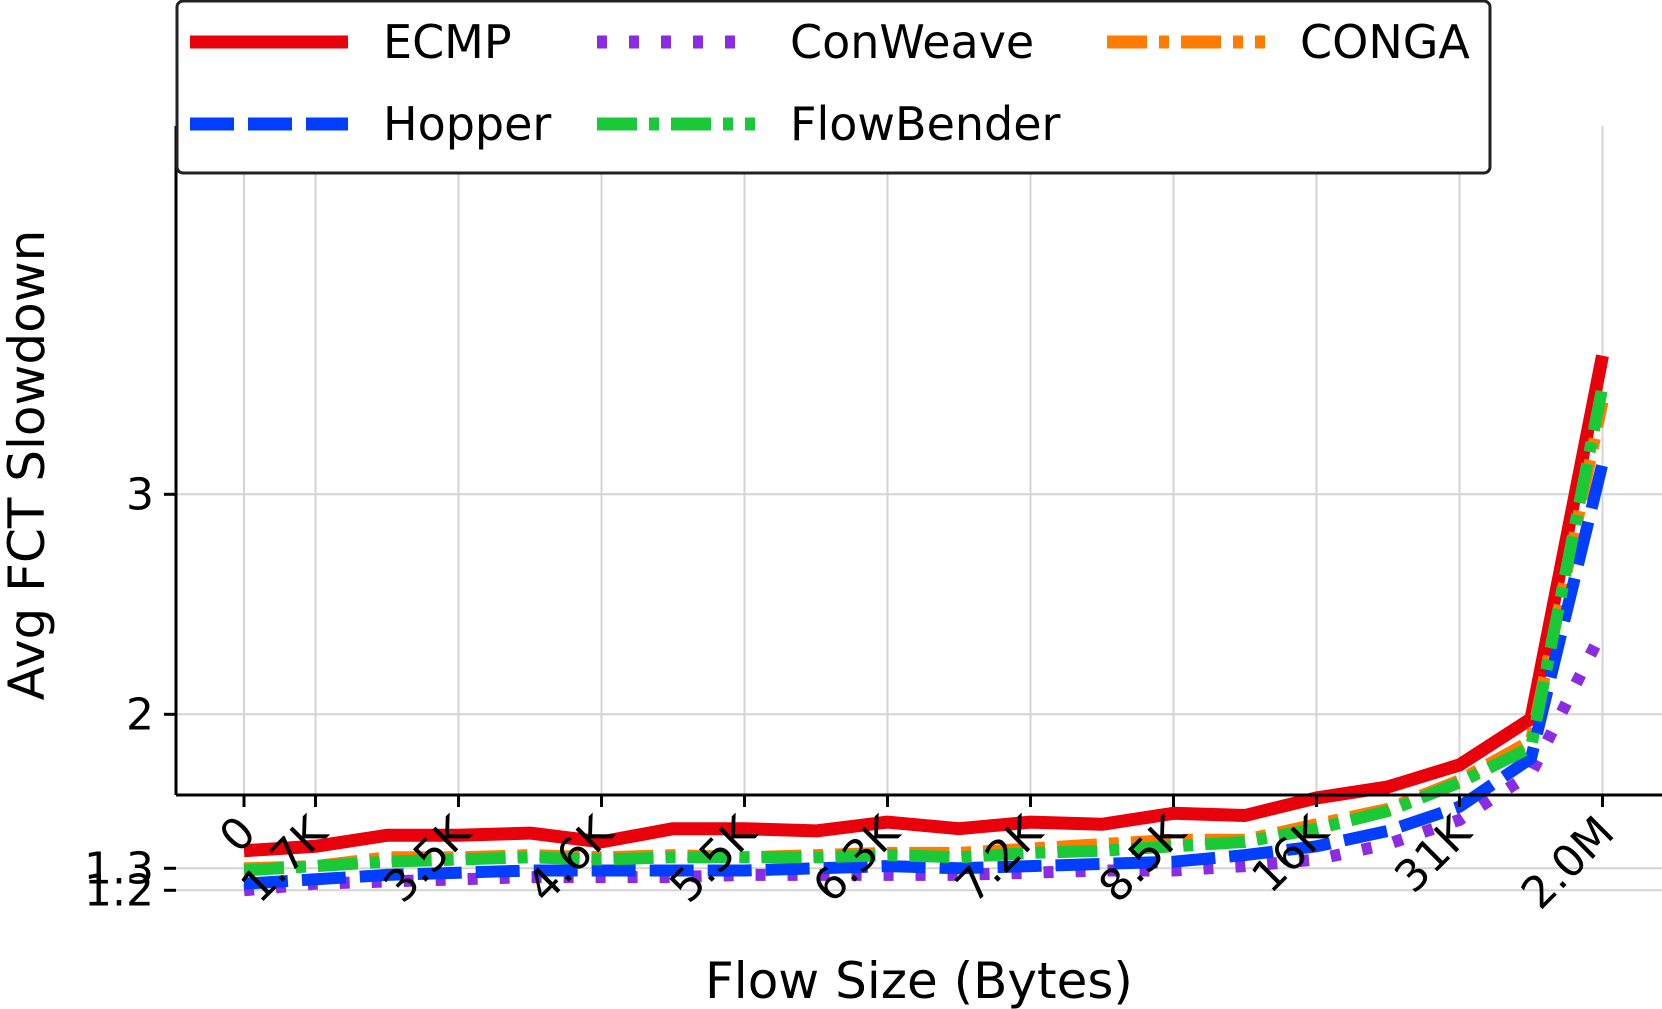  I want to click on y-tick-label: 3, so click(140, 494).